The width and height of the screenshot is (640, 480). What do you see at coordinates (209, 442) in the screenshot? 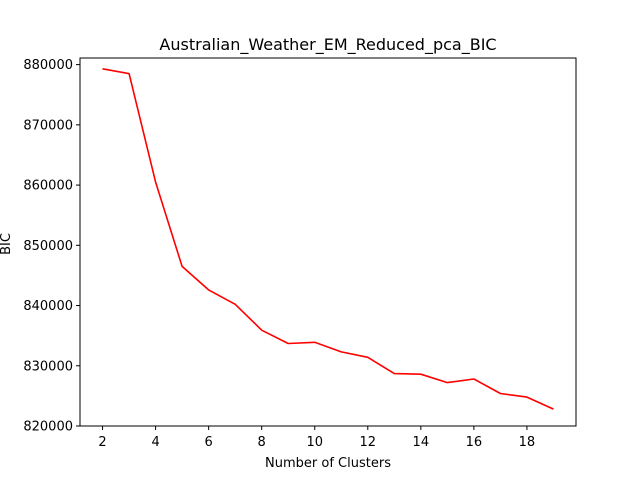
I see `x-tick-label: 6` at bounding box center [209, 442].